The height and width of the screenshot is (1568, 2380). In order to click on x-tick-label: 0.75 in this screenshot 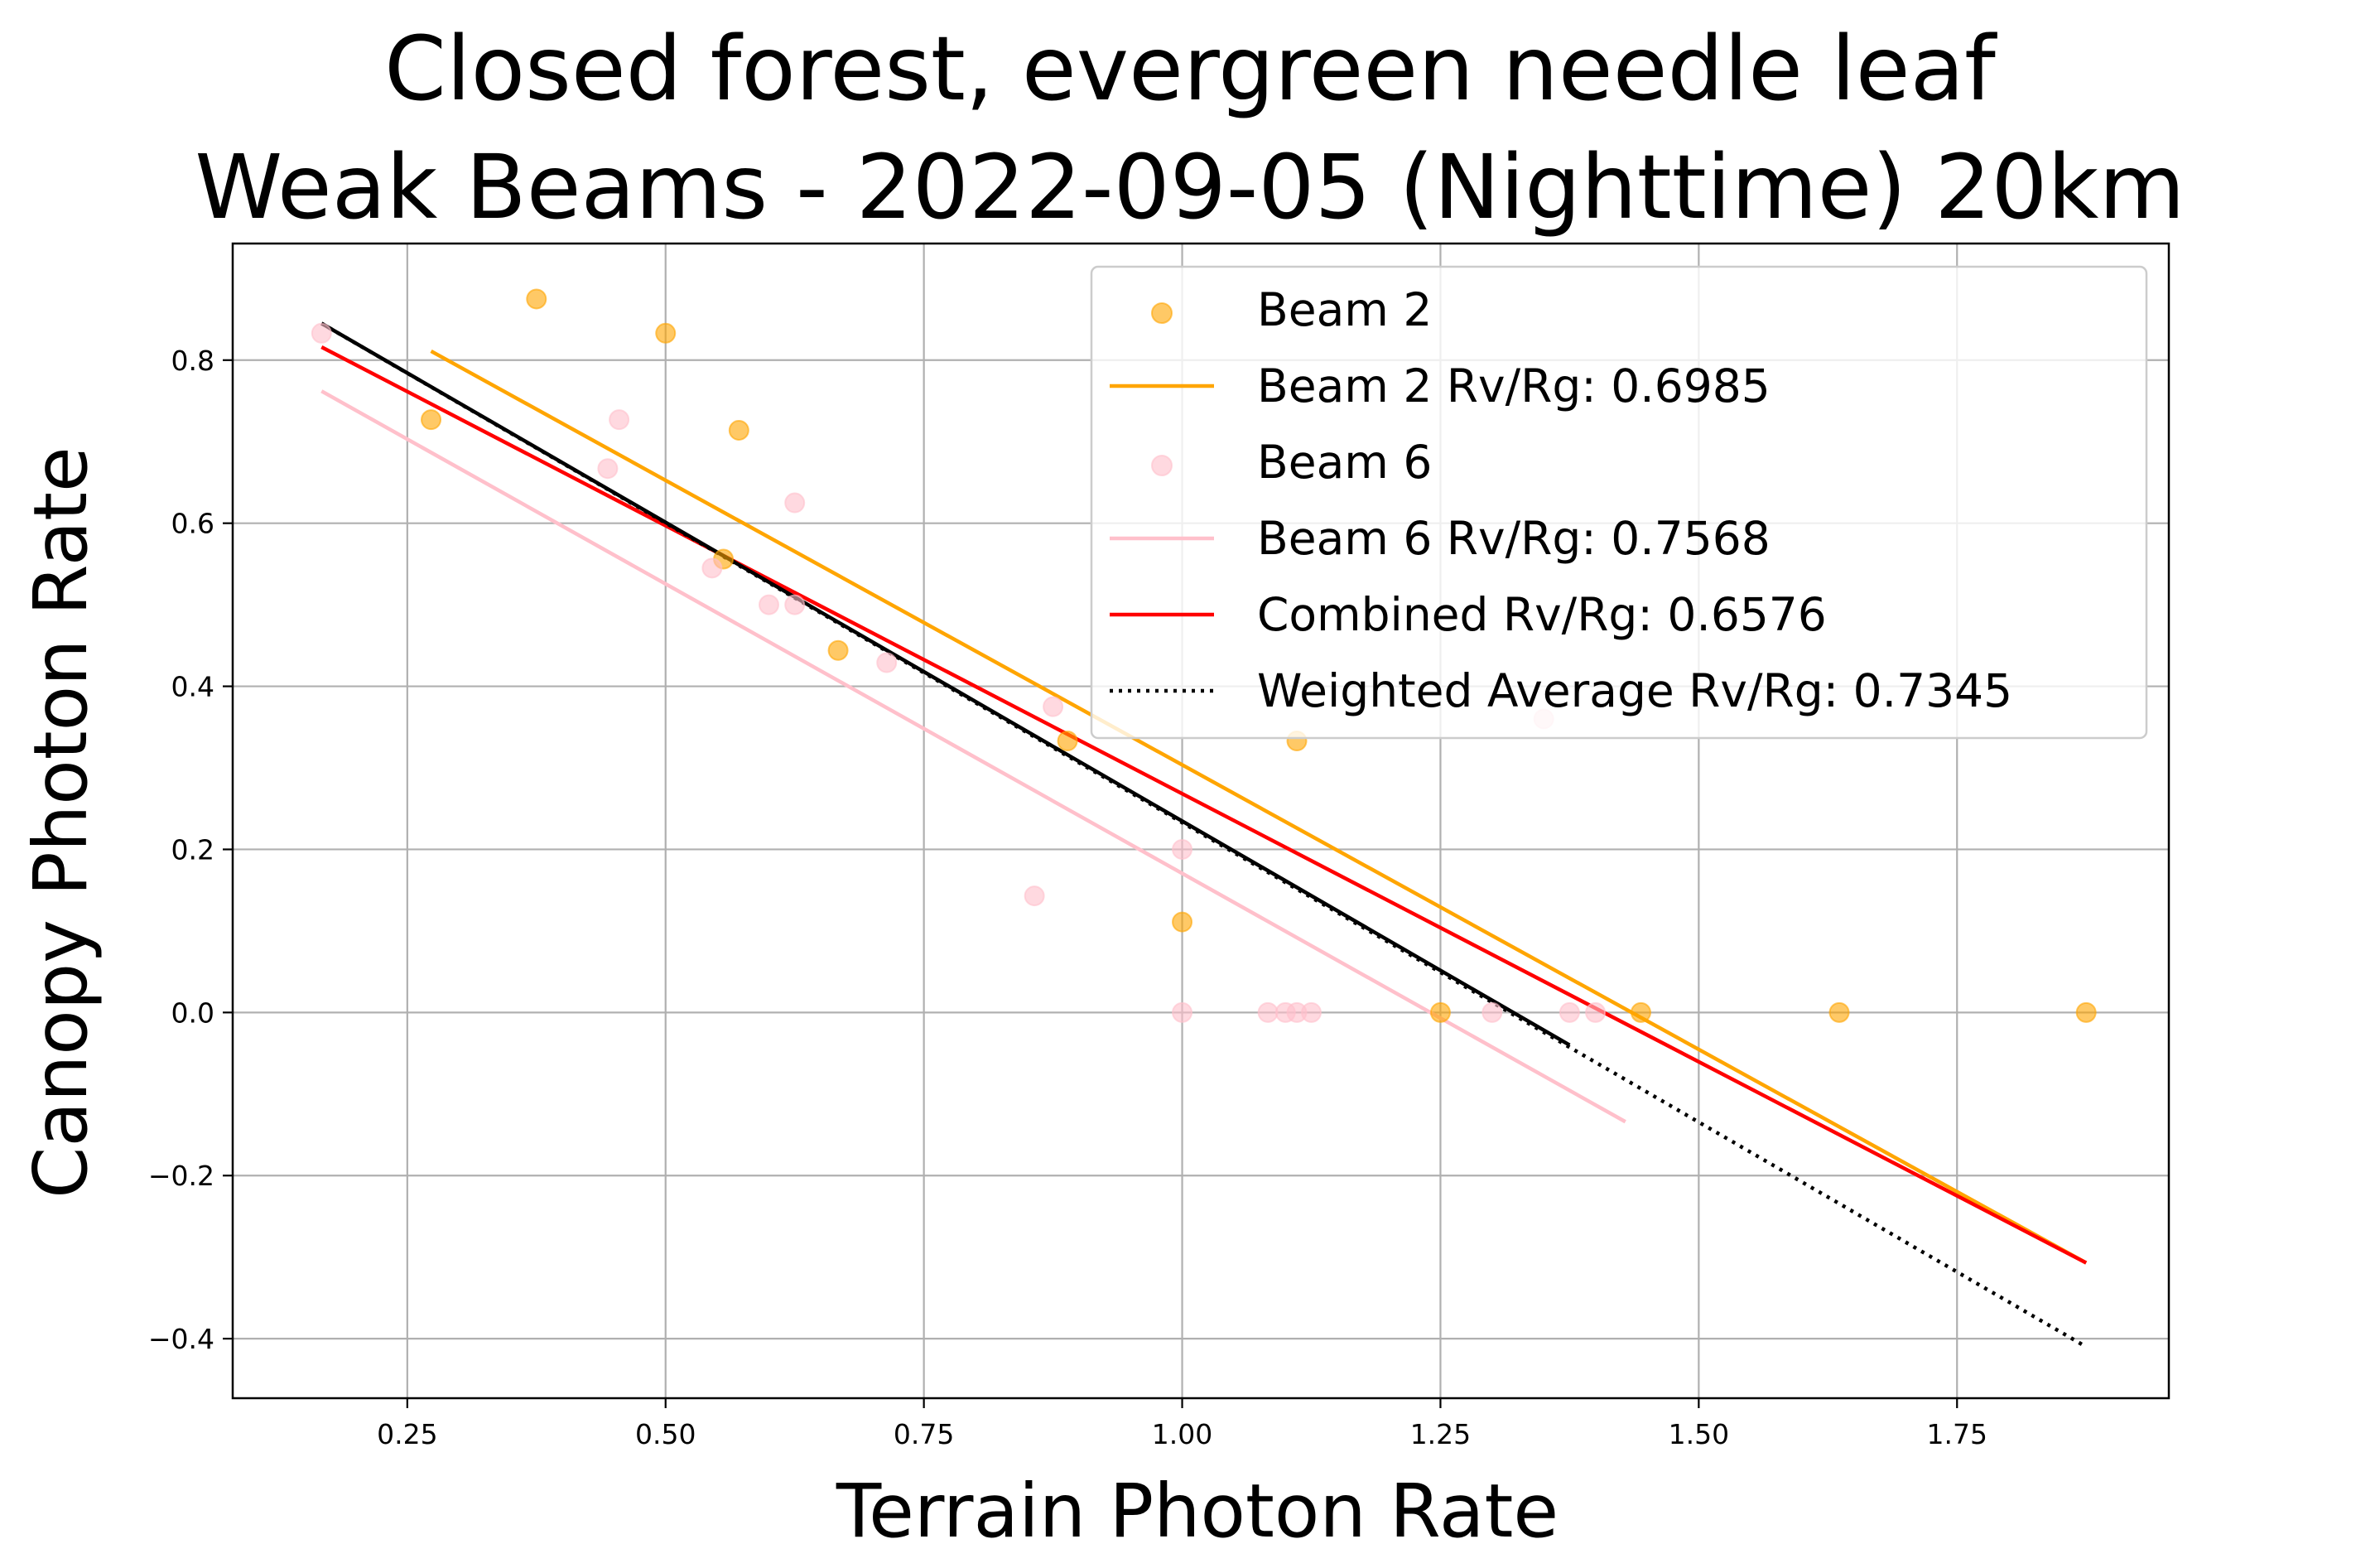, I will do `click(924, 1434)`.